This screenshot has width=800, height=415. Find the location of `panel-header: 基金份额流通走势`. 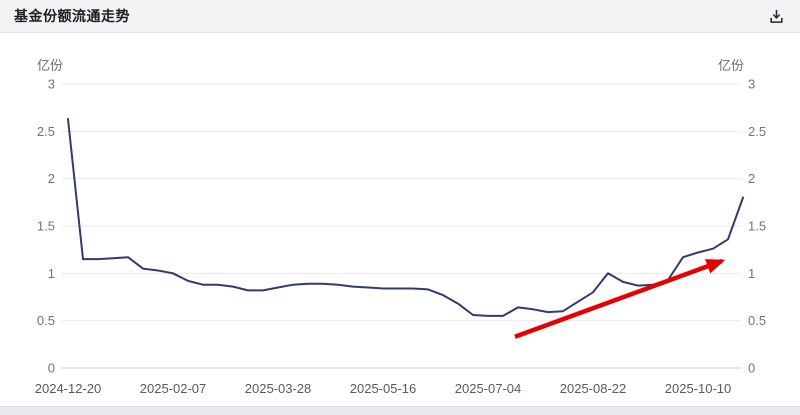

panel-header: 基金份额流通走势 is located at coordinates (400, 16).